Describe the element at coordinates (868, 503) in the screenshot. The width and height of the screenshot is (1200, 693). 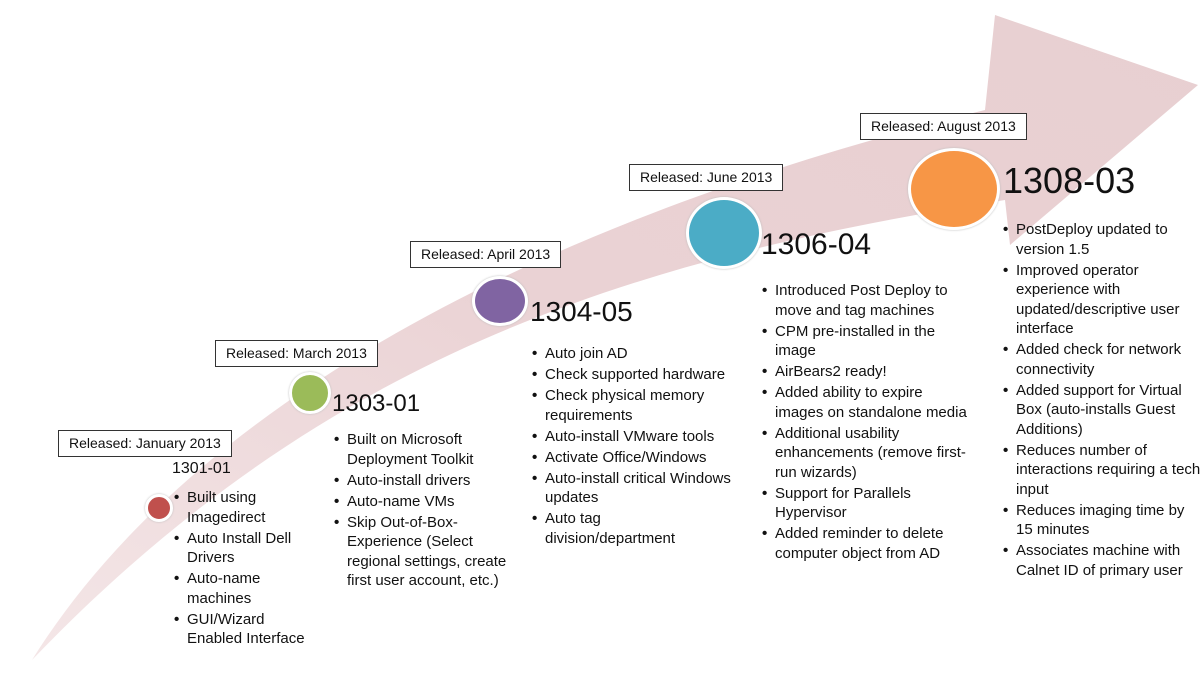
I see `feature-item: Support for Parallels Hypervisor` at that location.